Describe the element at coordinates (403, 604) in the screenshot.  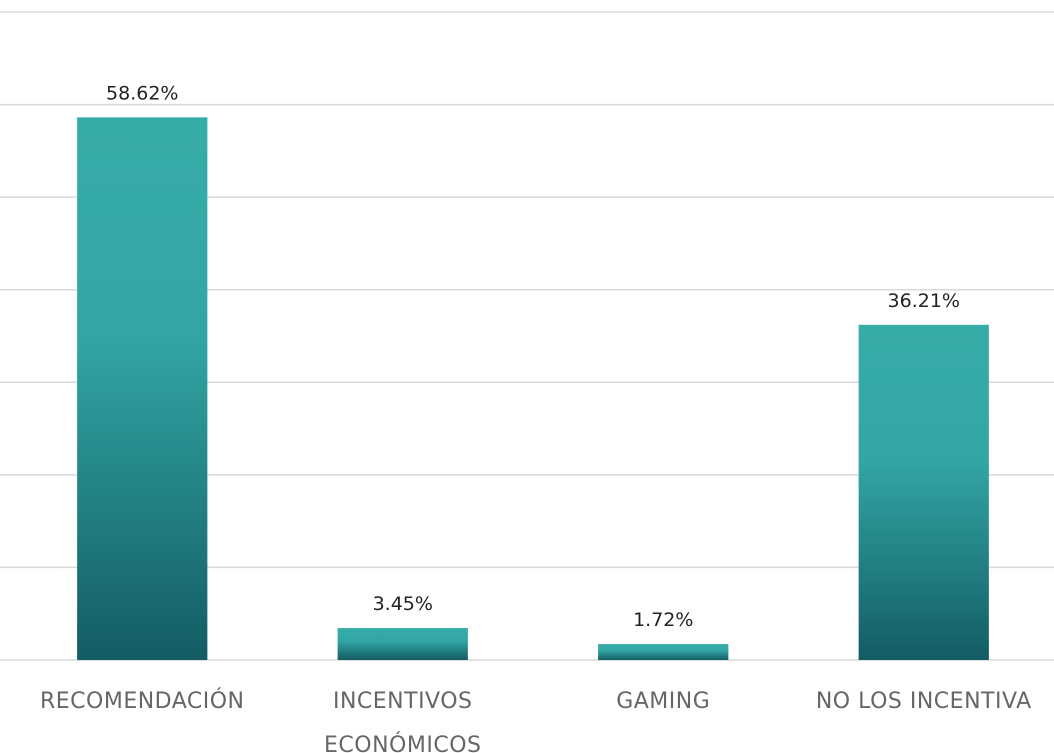
I see `data-label: 3.45%` at that location.